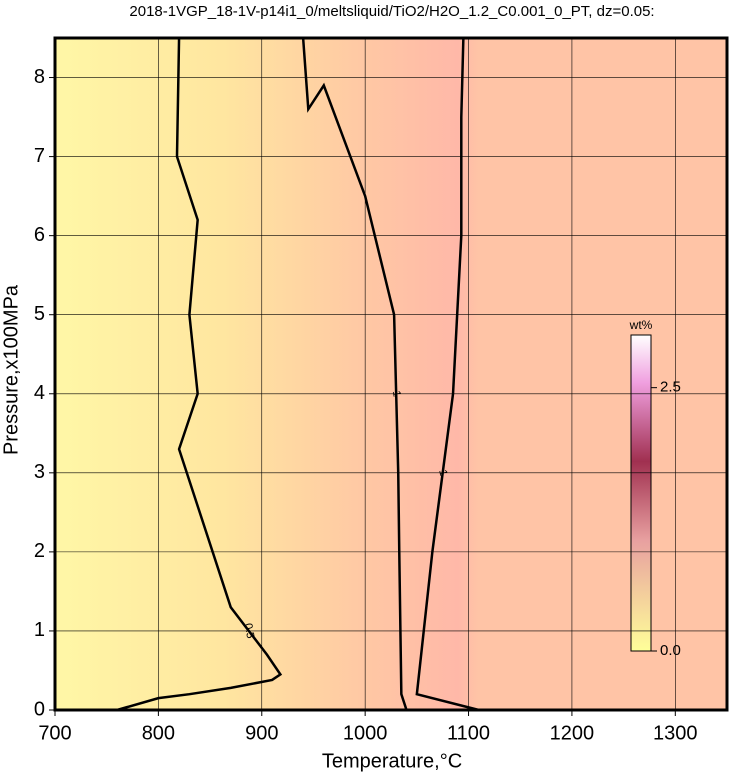 Image resolution: width=734 pixels, height=776 pixels. I want to click on y-tick-label: 6, so click(39, 235).